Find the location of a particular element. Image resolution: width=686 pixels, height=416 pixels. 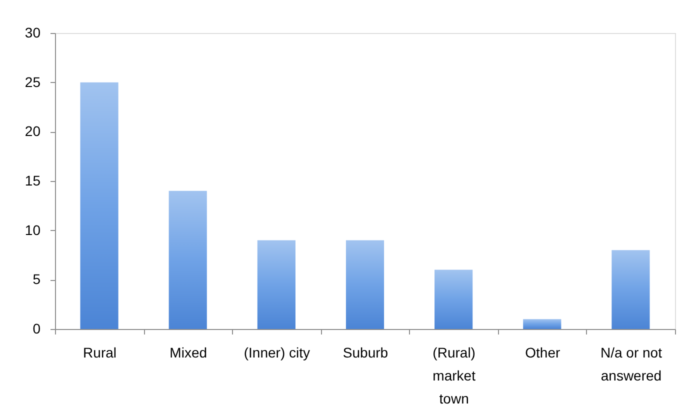

y-tick-label: 15 is located at coordinates (32, 180).